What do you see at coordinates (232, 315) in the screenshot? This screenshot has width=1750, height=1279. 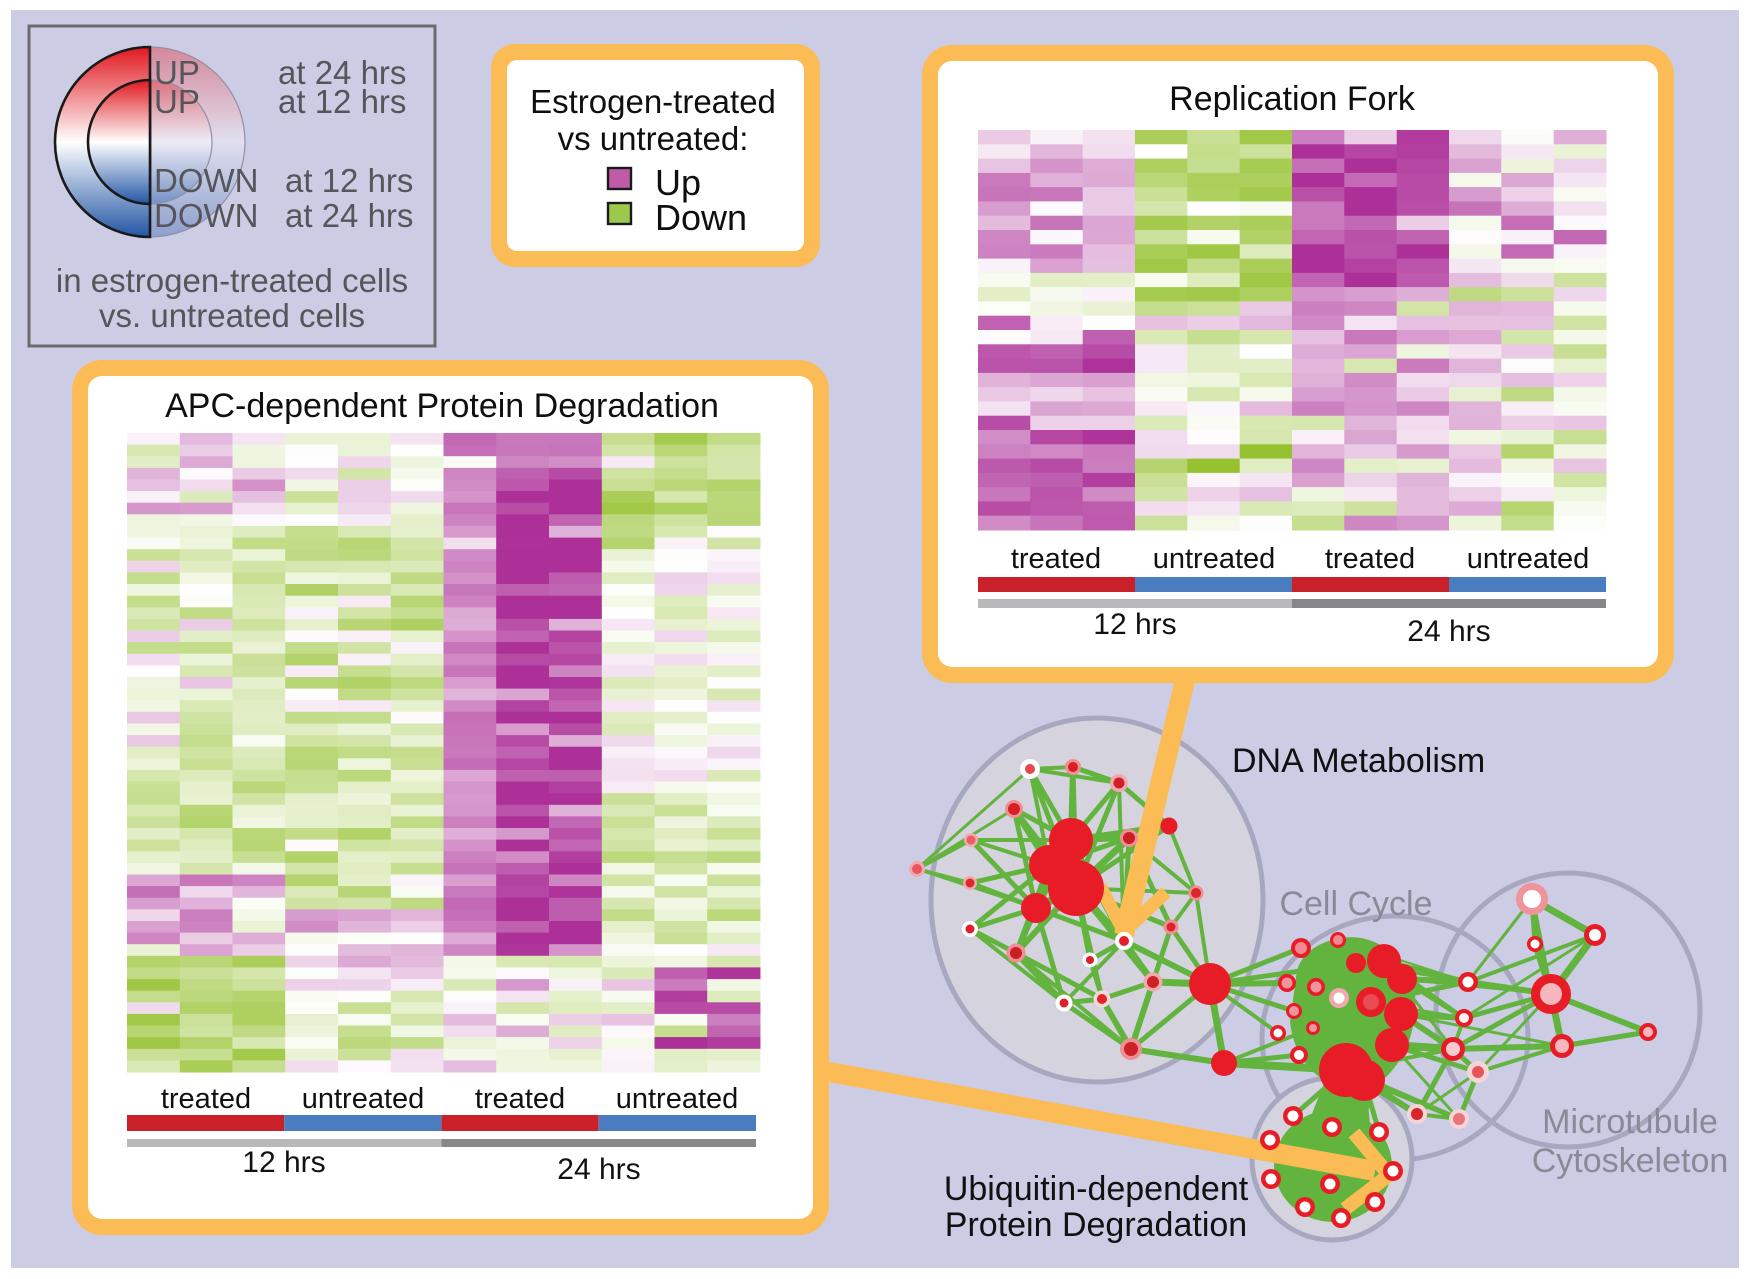 I see `svg-text: vs. untreated cells` at bounding box center [232, 315].